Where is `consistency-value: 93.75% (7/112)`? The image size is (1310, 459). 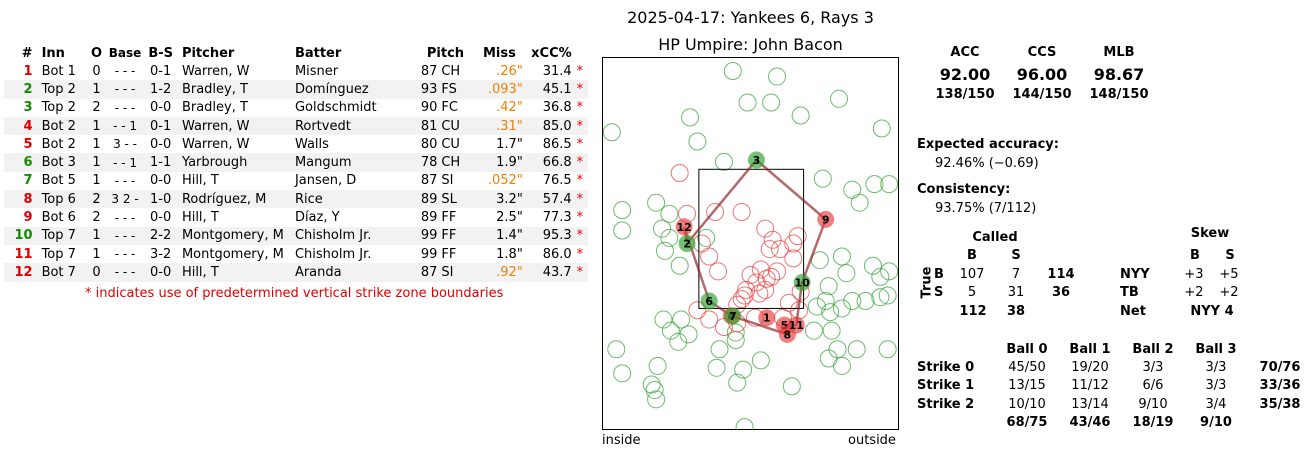
consistency-value: 93.75% (7/112) is located at coordinates (986, 208).